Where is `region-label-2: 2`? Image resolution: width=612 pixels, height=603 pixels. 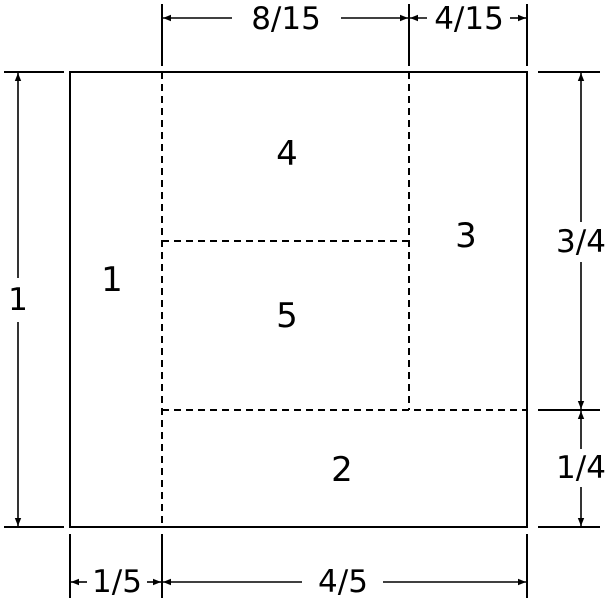 region-label-2: 2 is located at coordinates (342, 470).